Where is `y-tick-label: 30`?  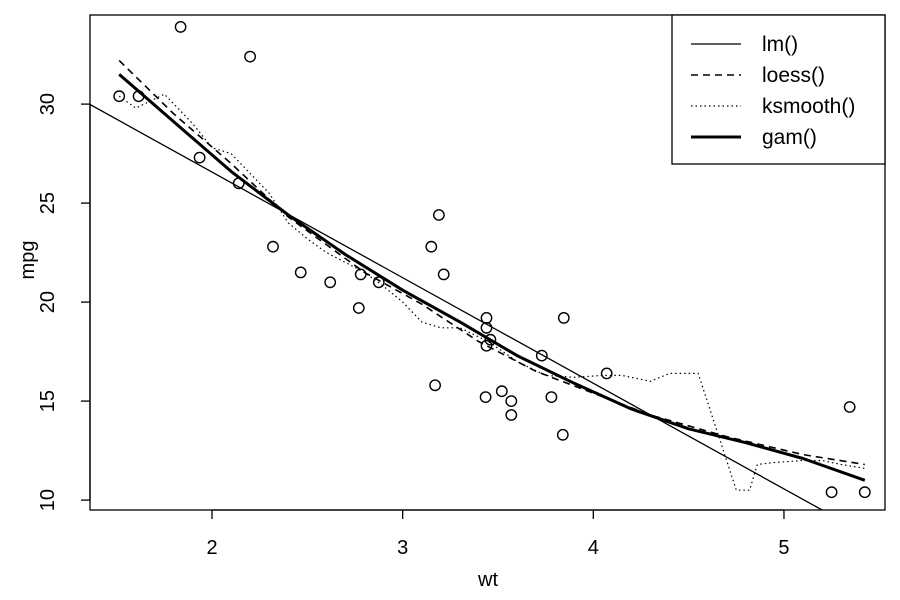
y-tick-label: 30 is located at coordinates (48, 104).